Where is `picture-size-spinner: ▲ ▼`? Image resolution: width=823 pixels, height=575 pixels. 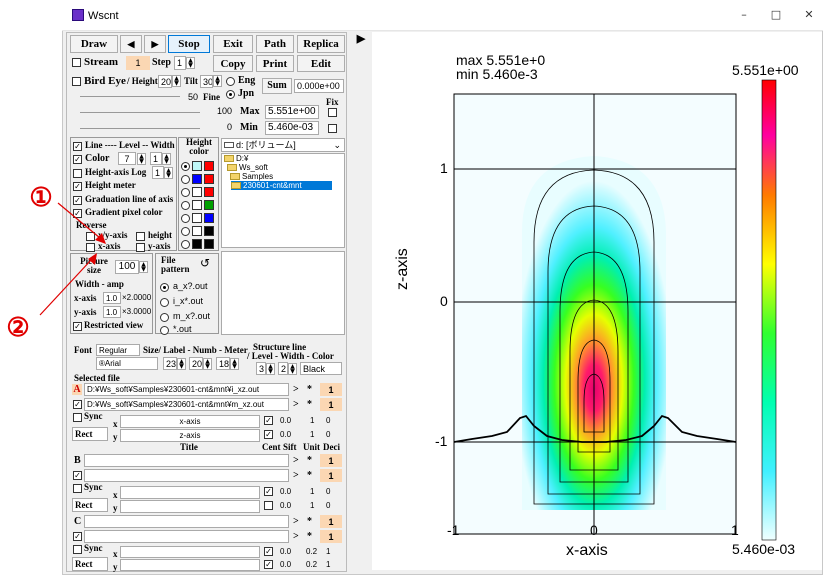
picture-size-spinner: ▲ ▼ is located at coordinates (143, 267).